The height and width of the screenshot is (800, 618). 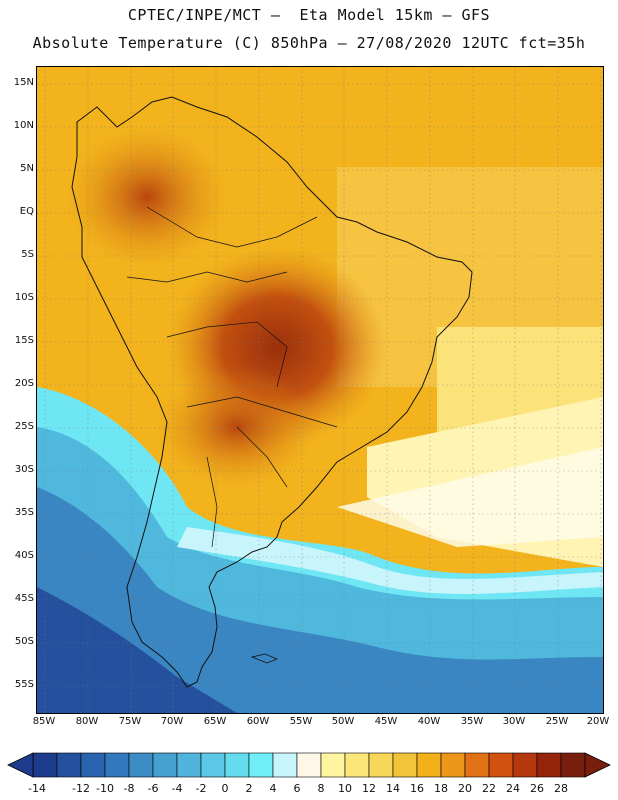 I want to click on colorbar-tick-label: 26, so click(x=537, y=788).